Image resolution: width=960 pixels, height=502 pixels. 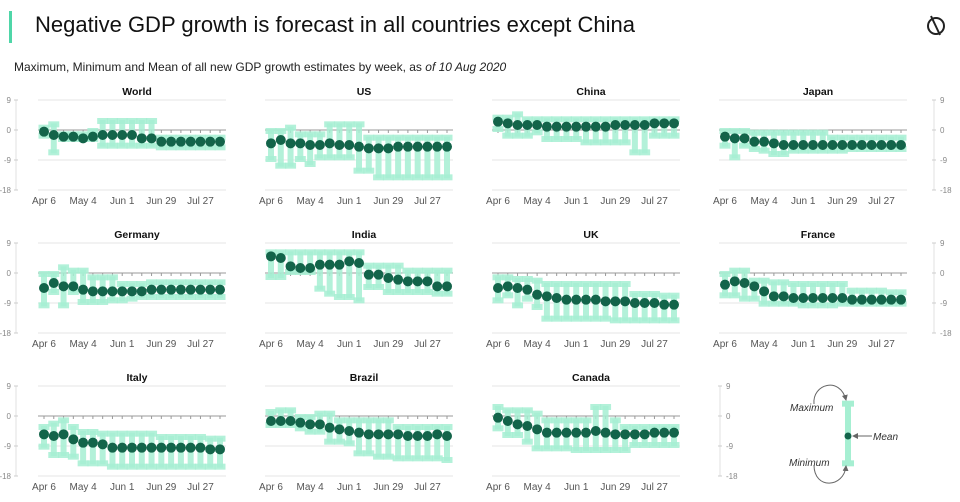 I want to click on y-tick-label: 9, so click(x=9, y=243).